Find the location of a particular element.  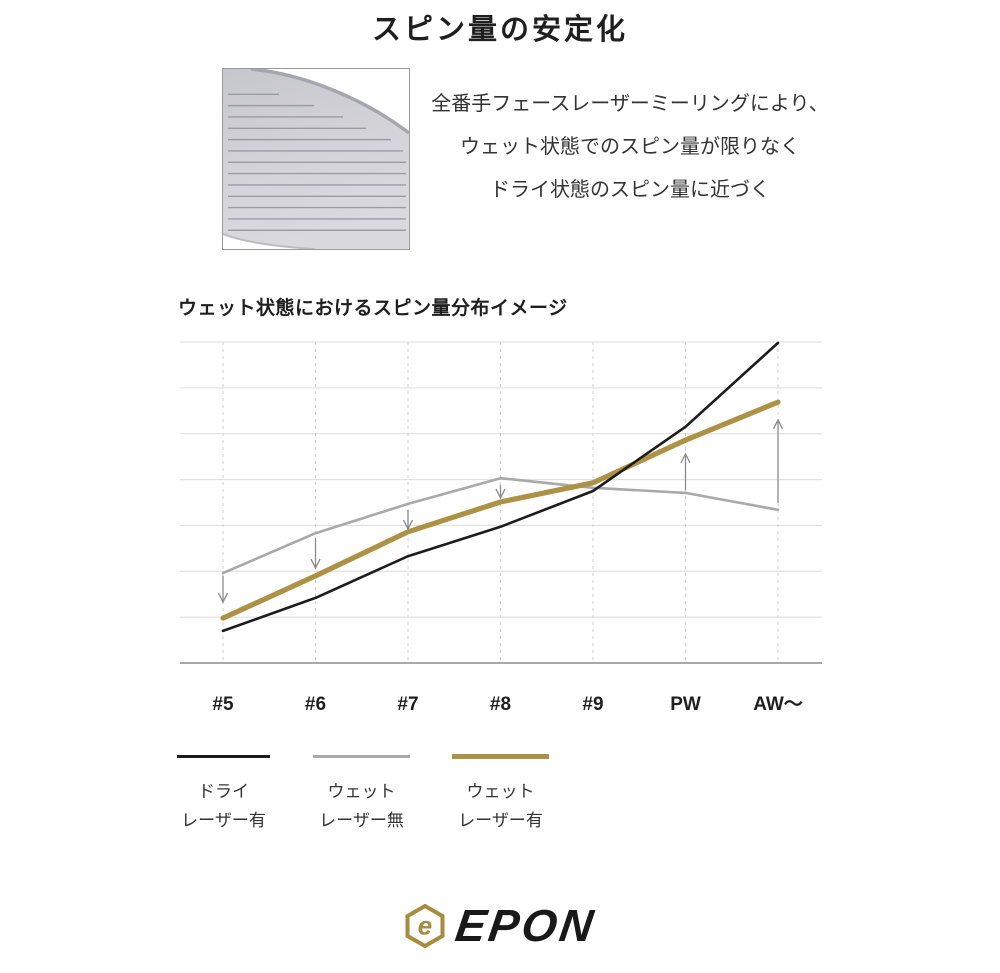

face-sole-edge is located at coordinates (269, 241).